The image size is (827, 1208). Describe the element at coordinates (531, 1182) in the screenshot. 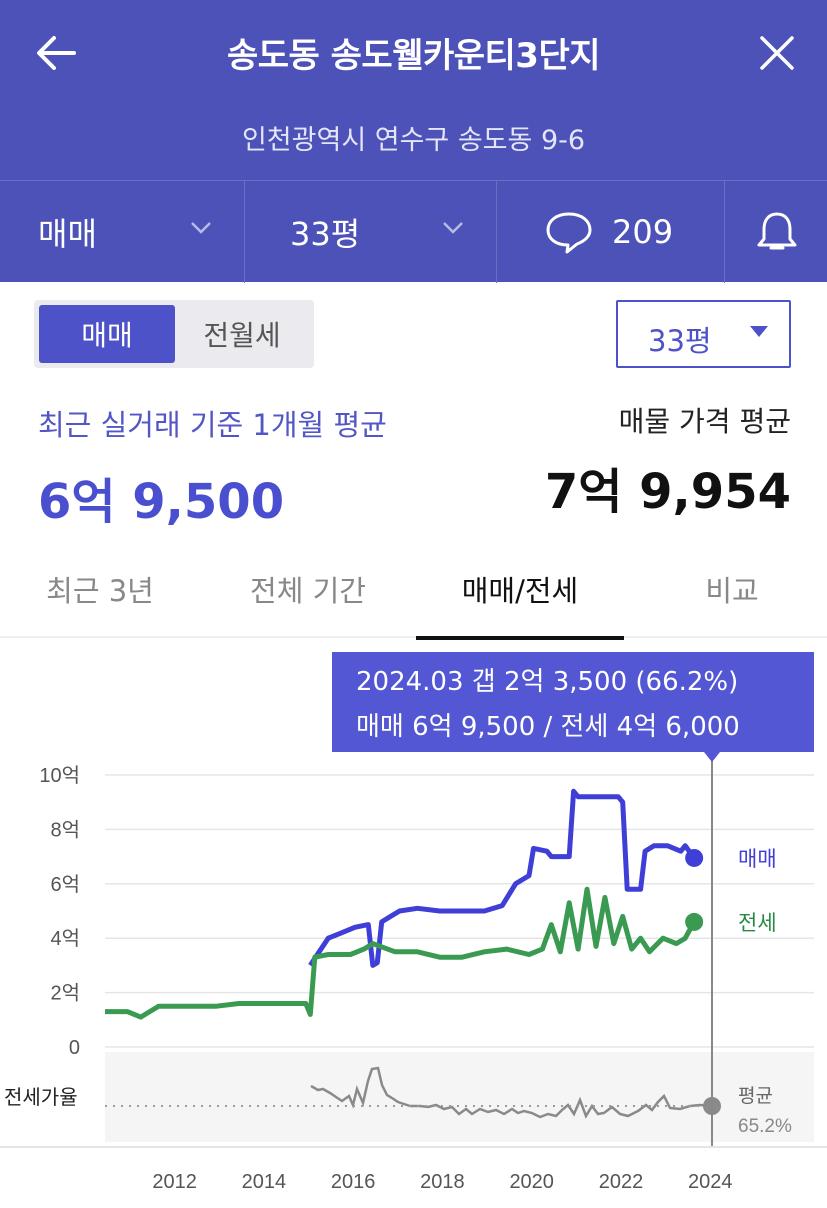

I see `x-tick-label: 2020` at that location.